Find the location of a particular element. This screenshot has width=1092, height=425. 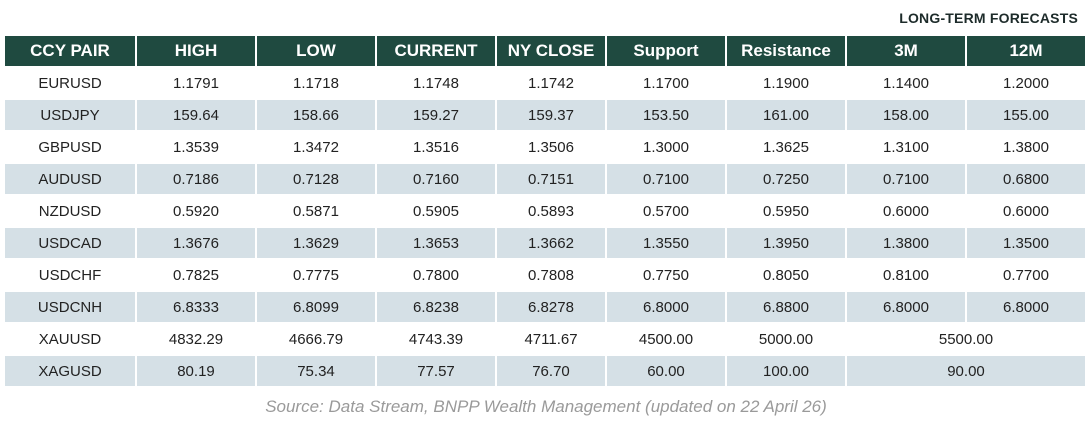

column-header: Support is located at coordinates (666, 51).